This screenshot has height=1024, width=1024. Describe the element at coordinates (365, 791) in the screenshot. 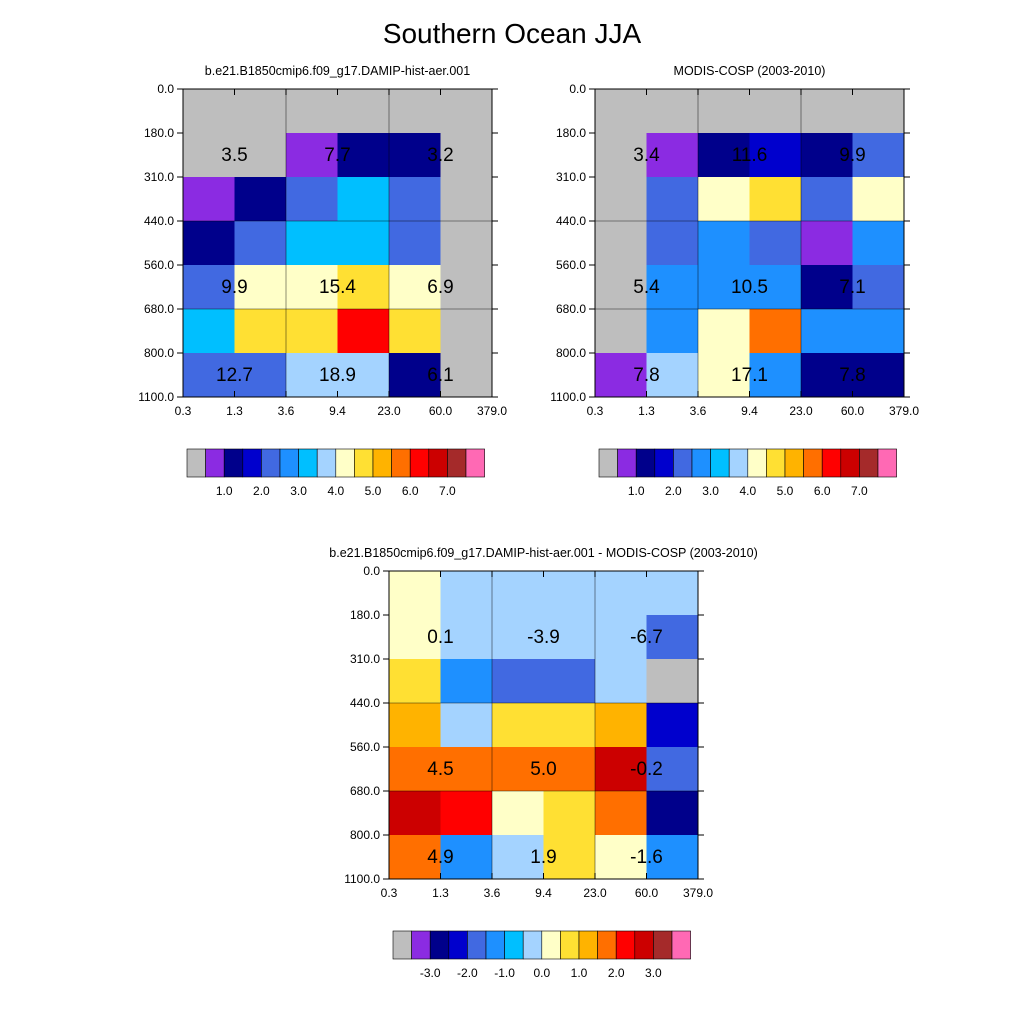

I see `y-tick-label: 680.0` at that location.